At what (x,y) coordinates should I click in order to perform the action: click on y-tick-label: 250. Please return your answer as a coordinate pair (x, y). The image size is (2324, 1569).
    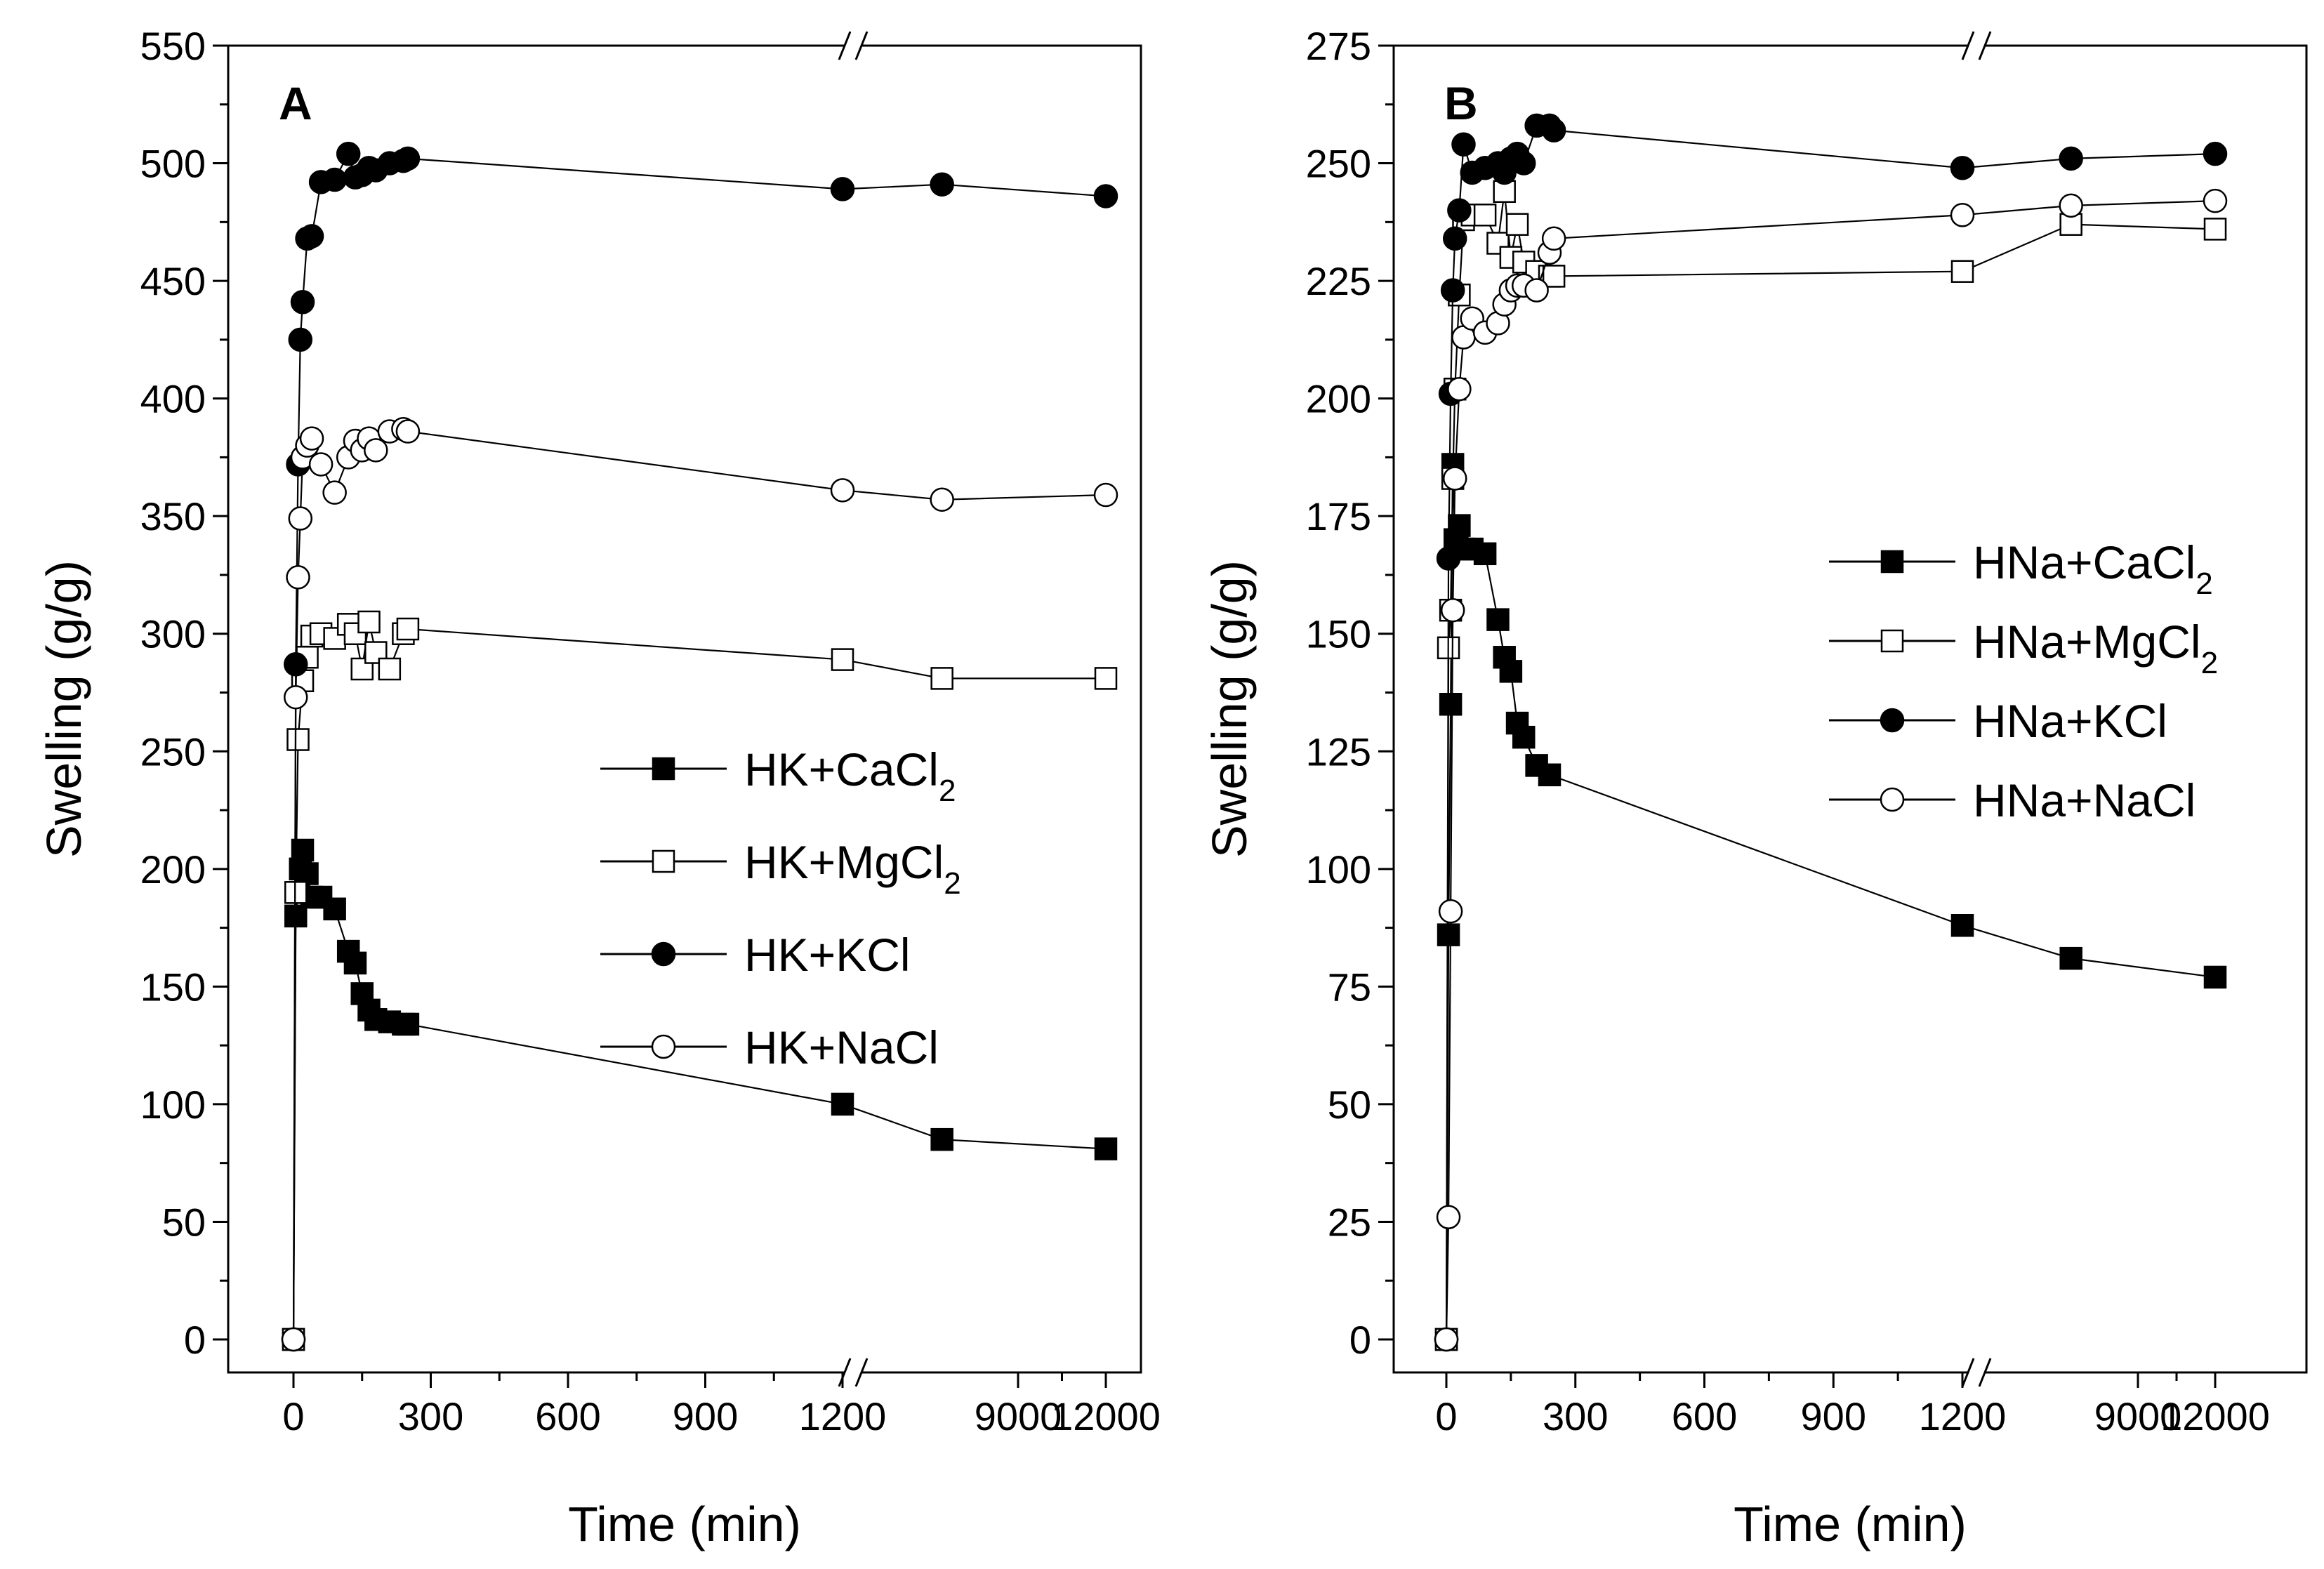
    Looking at the image, I should click on (1338, 164).